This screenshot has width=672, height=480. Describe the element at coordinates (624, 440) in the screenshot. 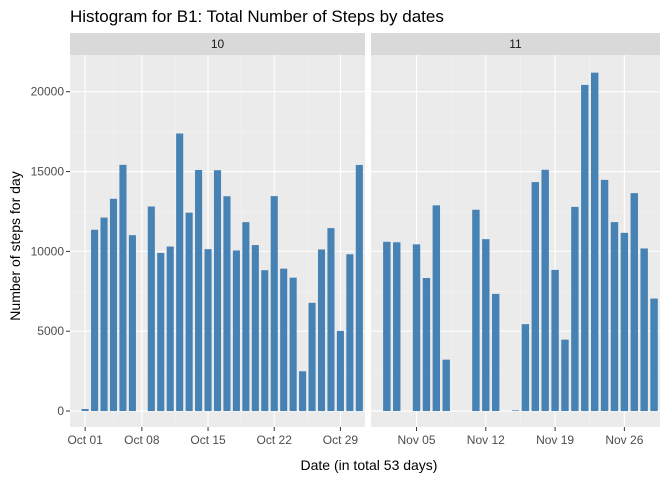

I see `x-tick-label: Nov 26` at that location.